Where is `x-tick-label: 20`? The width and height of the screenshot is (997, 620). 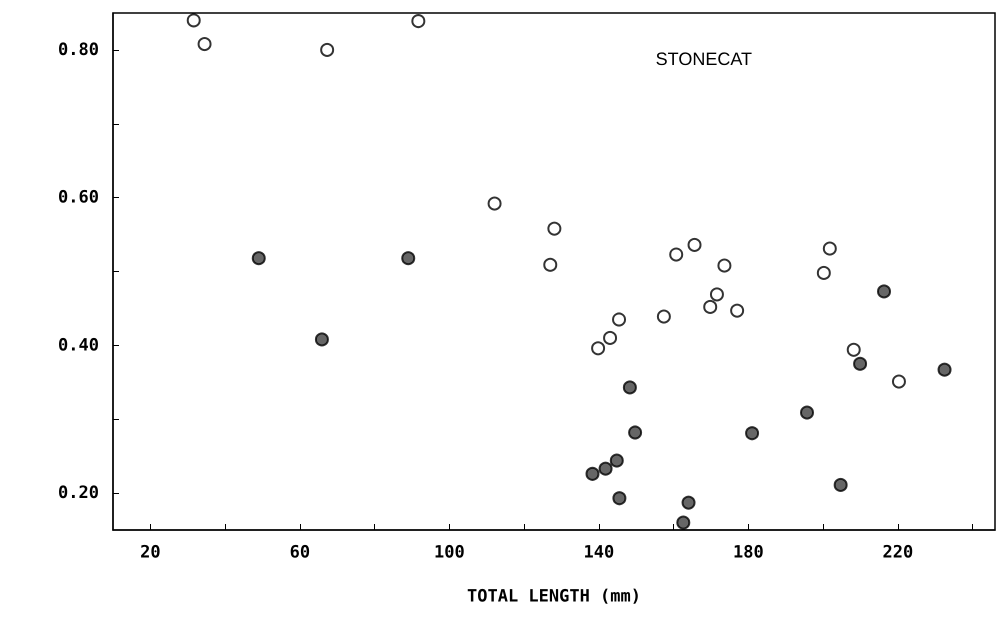 x-tick-label: 20 is located at coordinates (150, 552).